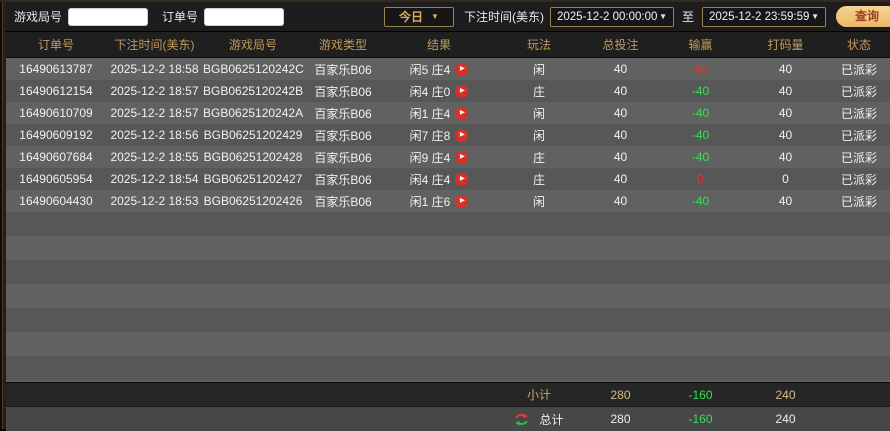 Image resolution: width=890 pixels, height=431 pixels. What do you see at coordinates (430, 179) in the screenshot?
I see `result-text: 闲4 庄4` at bounding box center [430, 179].